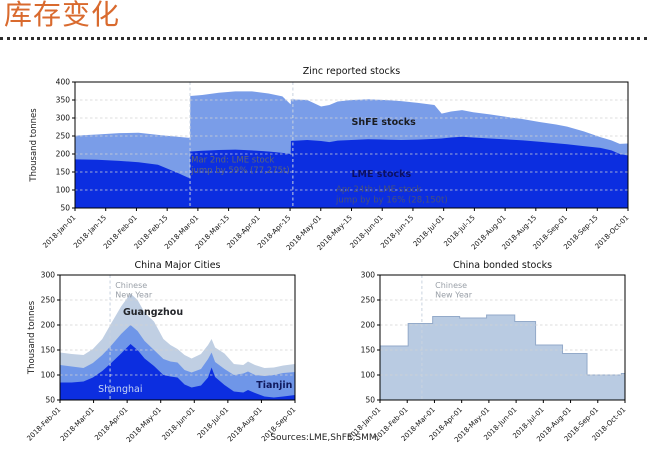 Image resolution: width=647 pixels, height=455 pixels. What do you see at coordinates (63, 99) in the screenshot?
I see `y-tick-label: 350` at bounding box center [63, 99].